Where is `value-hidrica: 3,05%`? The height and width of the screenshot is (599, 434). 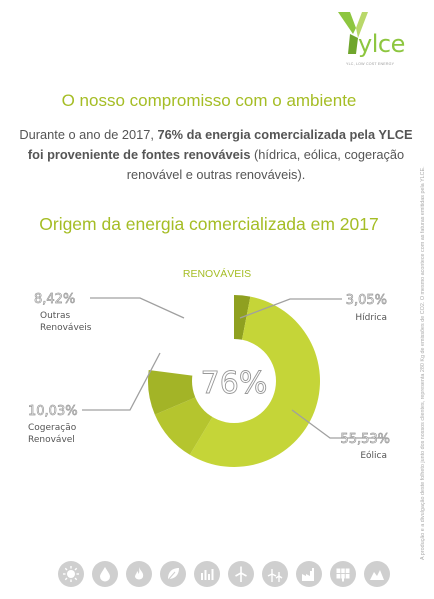 value-hidrica: 3,05% is located at coordinates (366, 300).